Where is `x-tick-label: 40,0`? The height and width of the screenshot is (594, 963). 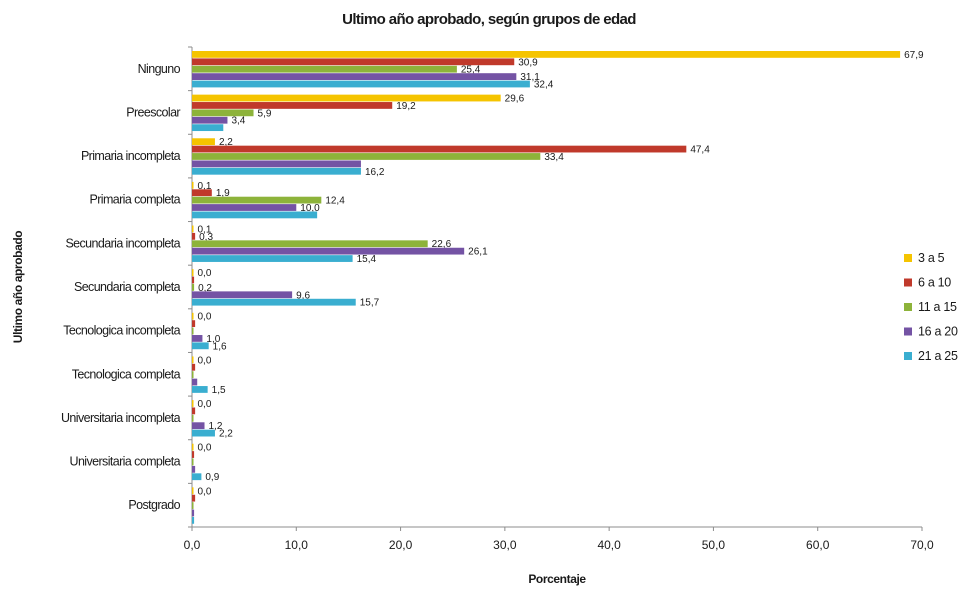
x-tick-label: 40,0 is located at coordinates (609, 545).